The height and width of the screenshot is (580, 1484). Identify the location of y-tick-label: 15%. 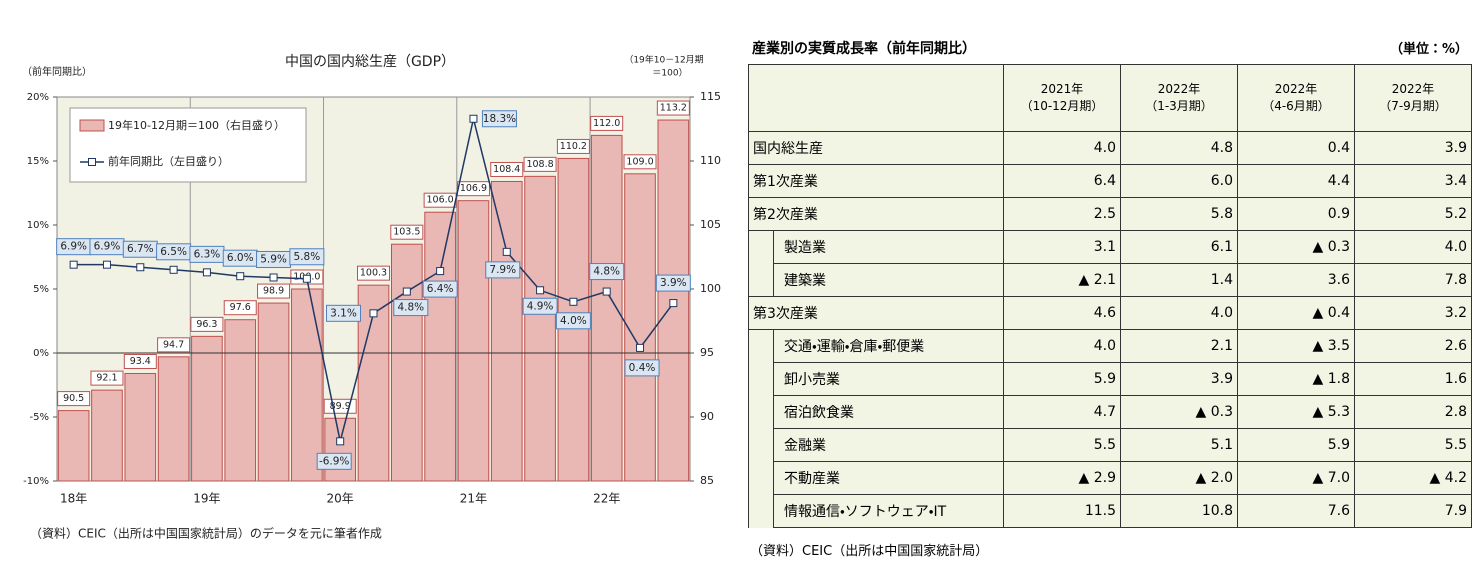
(38, 161).